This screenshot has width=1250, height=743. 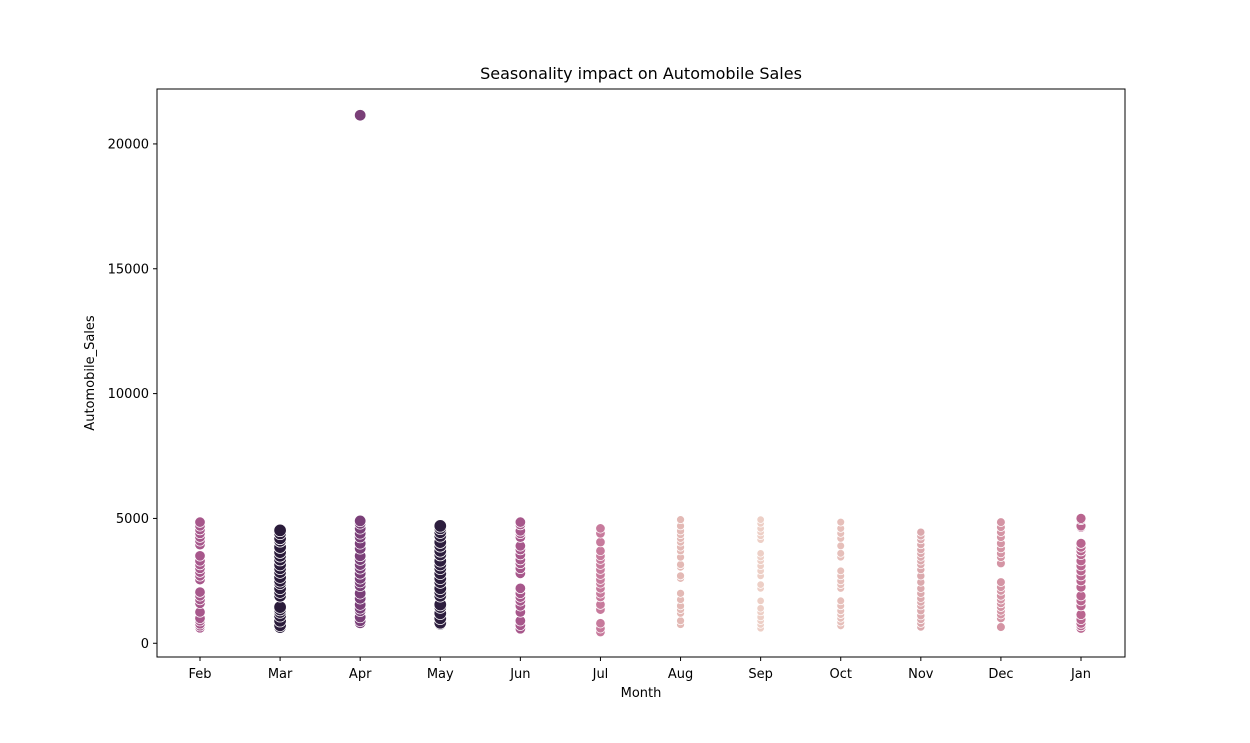 What do you see at coordinates (921, 674) in the screenshot?
I see `x-tick-label-nov: Nov` at bounding box center [921, 674].